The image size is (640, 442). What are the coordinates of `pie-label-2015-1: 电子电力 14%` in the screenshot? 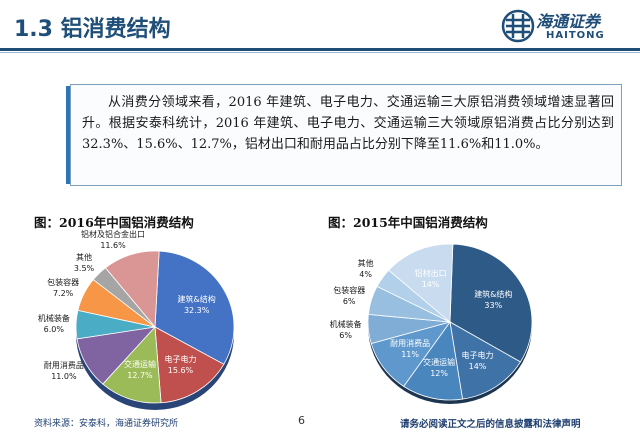 It's located at (478, 361).